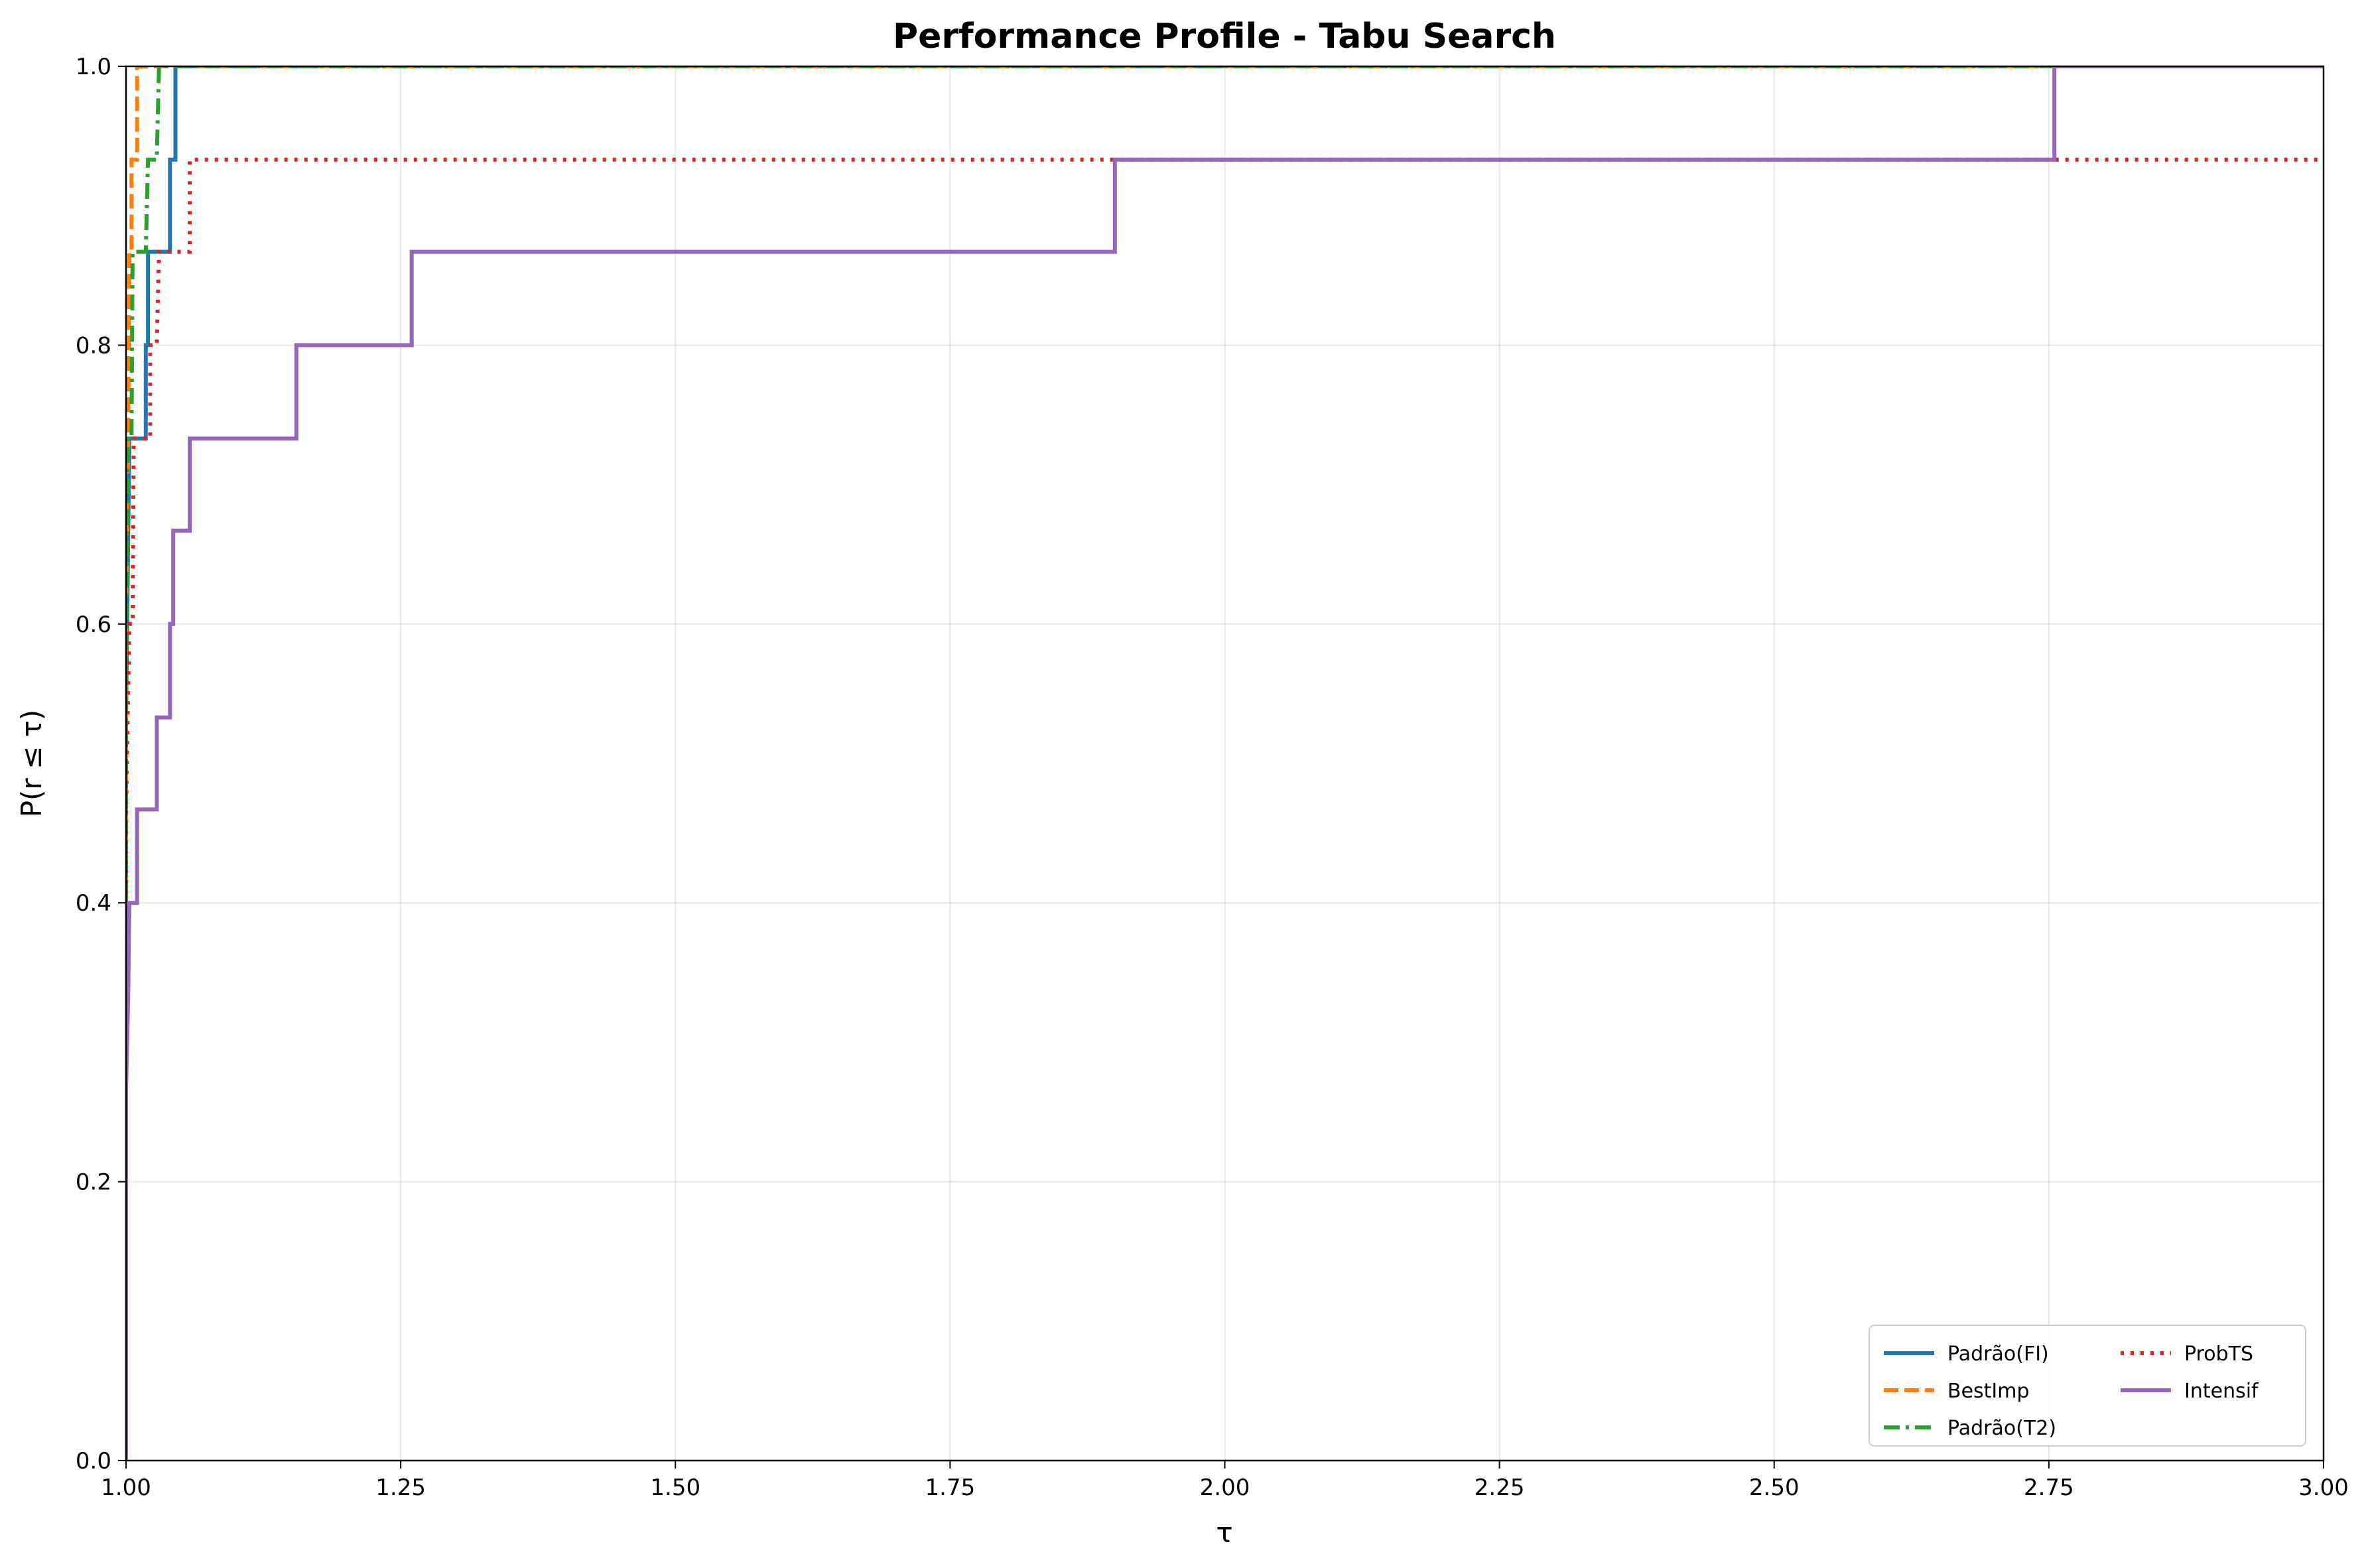 The height and width of the screenshot is (1568, 2364). I want to click on y-tick-label: 0.2, so click(93, 1182).